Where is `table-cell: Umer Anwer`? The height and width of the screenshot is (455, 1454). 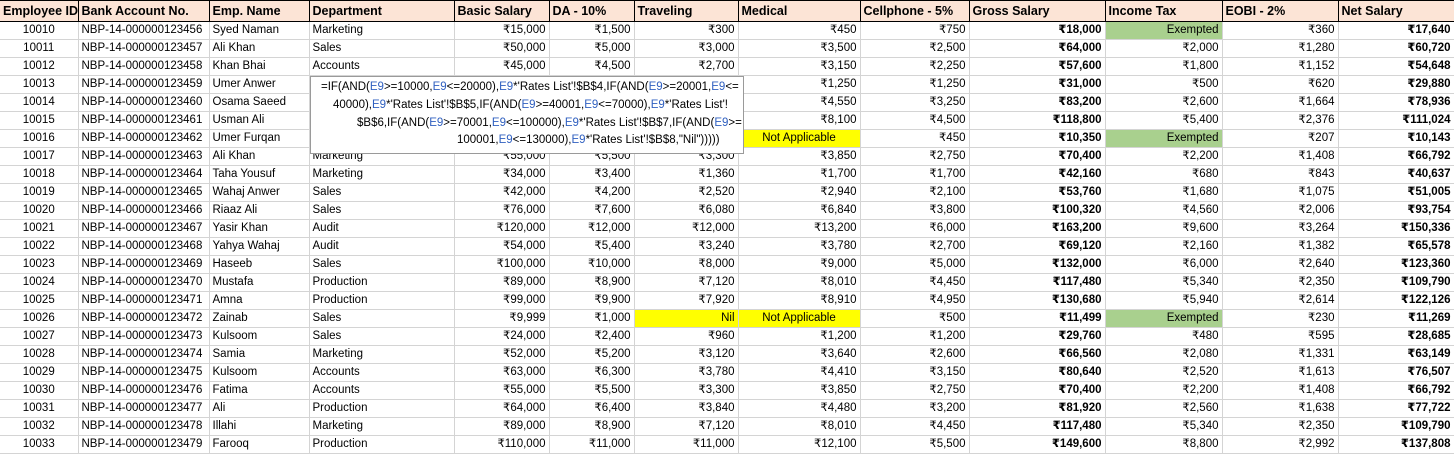 table-cell: Umer Anwer is located at coordinates (259, 84).